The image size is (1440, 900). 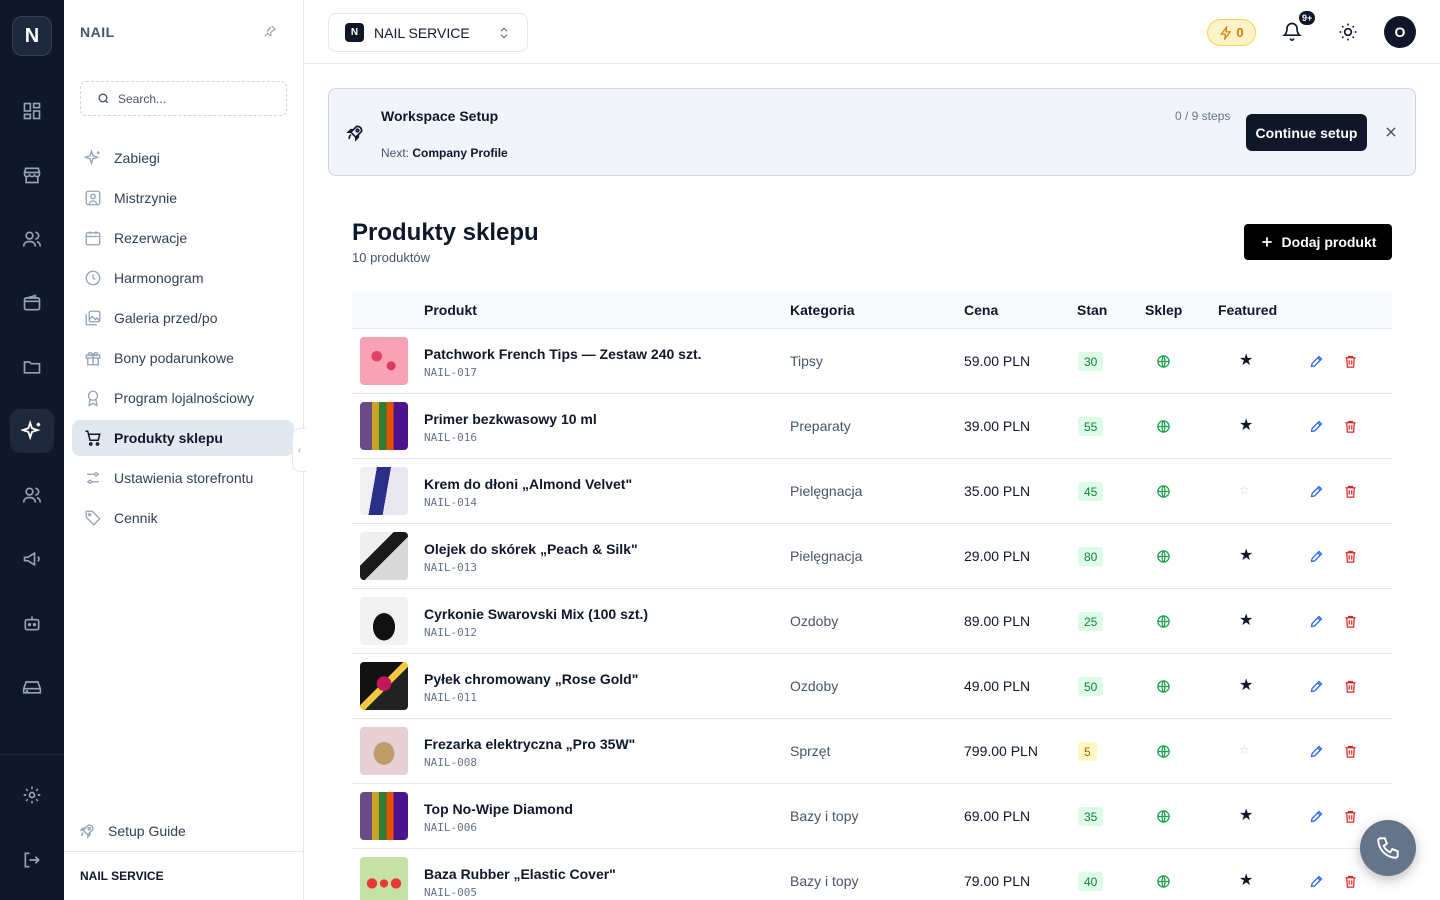 What do you see at coordinates (270, 31) in the screenshot?
I see `pin-icon` at bounding box center [270, 31].